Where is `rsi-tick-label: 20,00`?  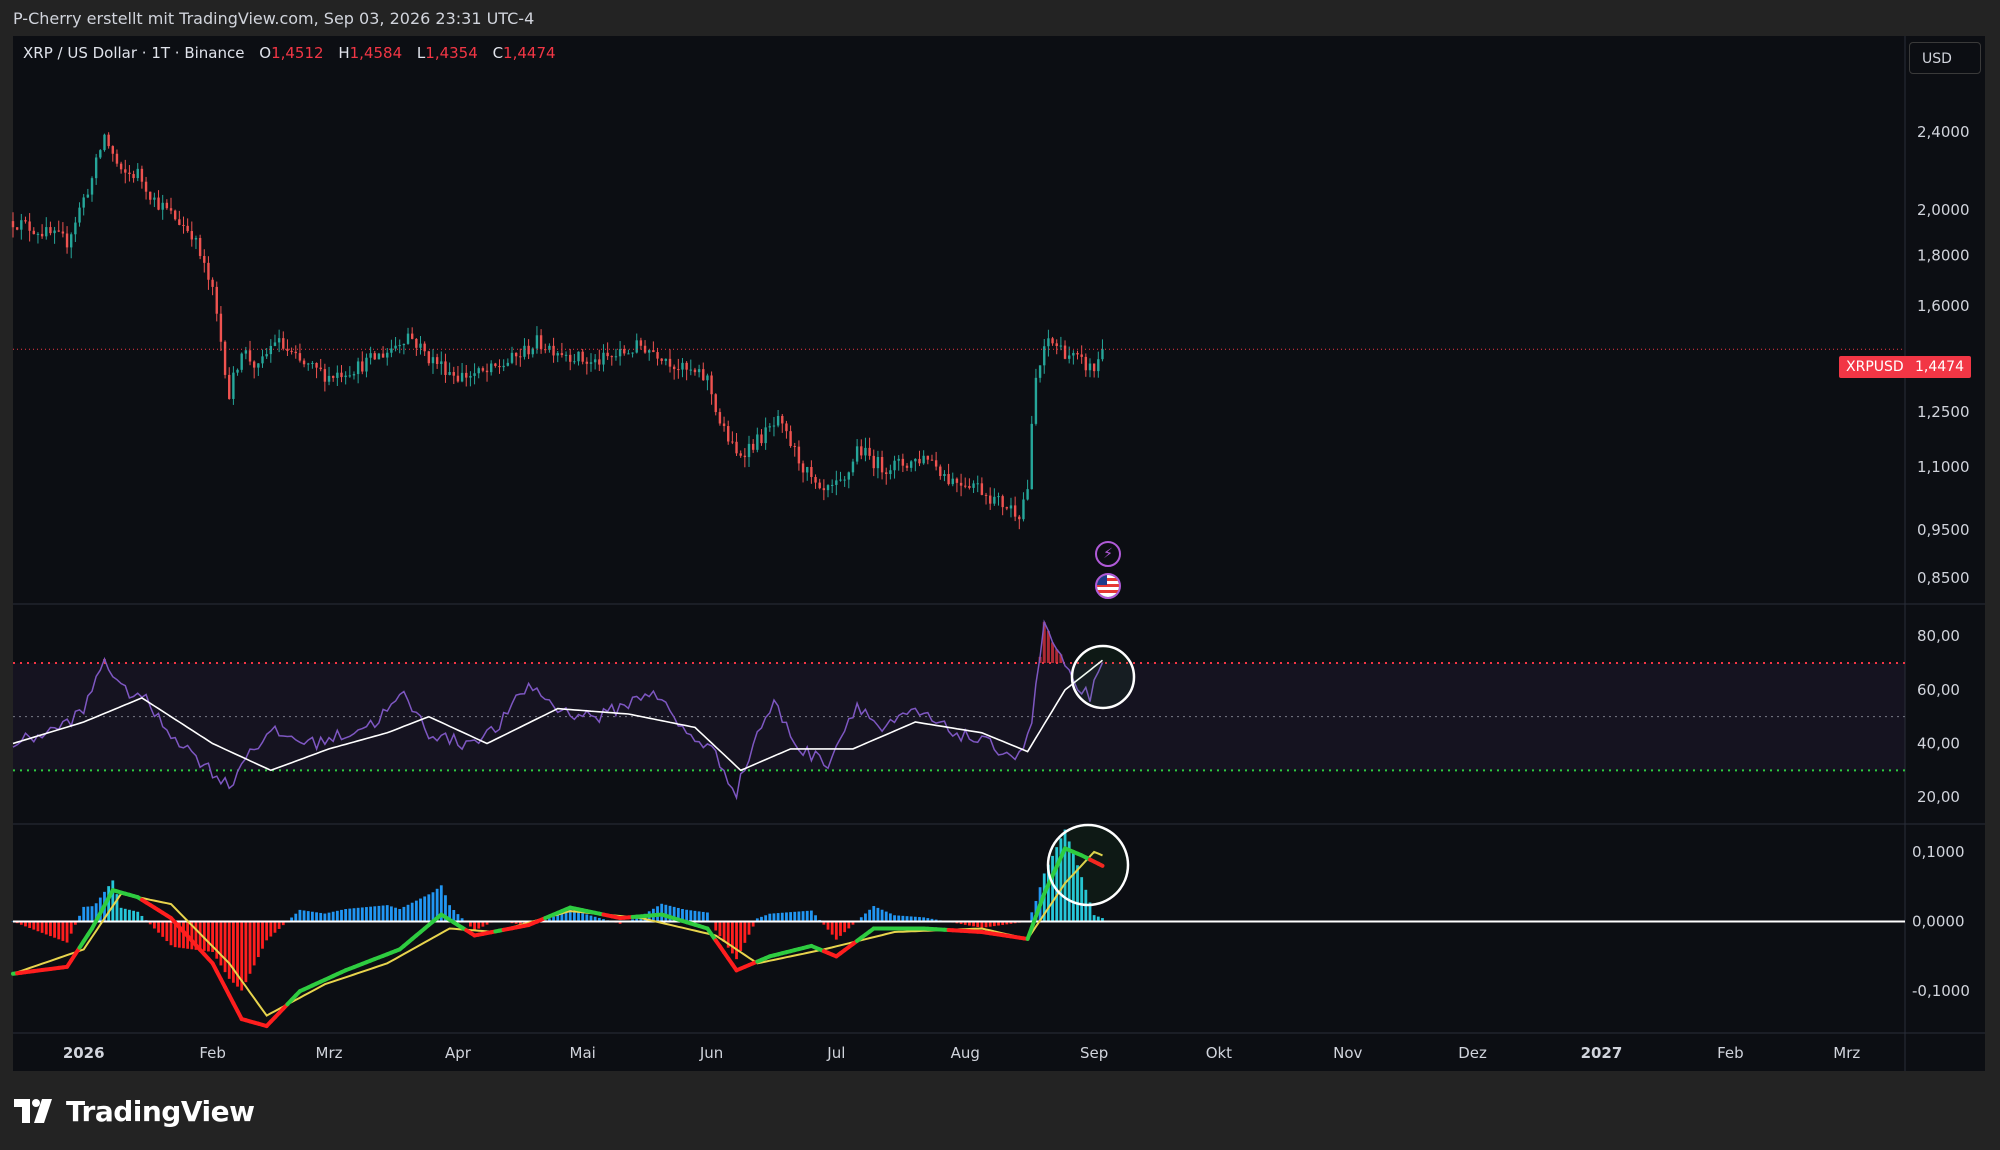 rsi-tick-label: 20,00 is located at coordinates (1938, 797).